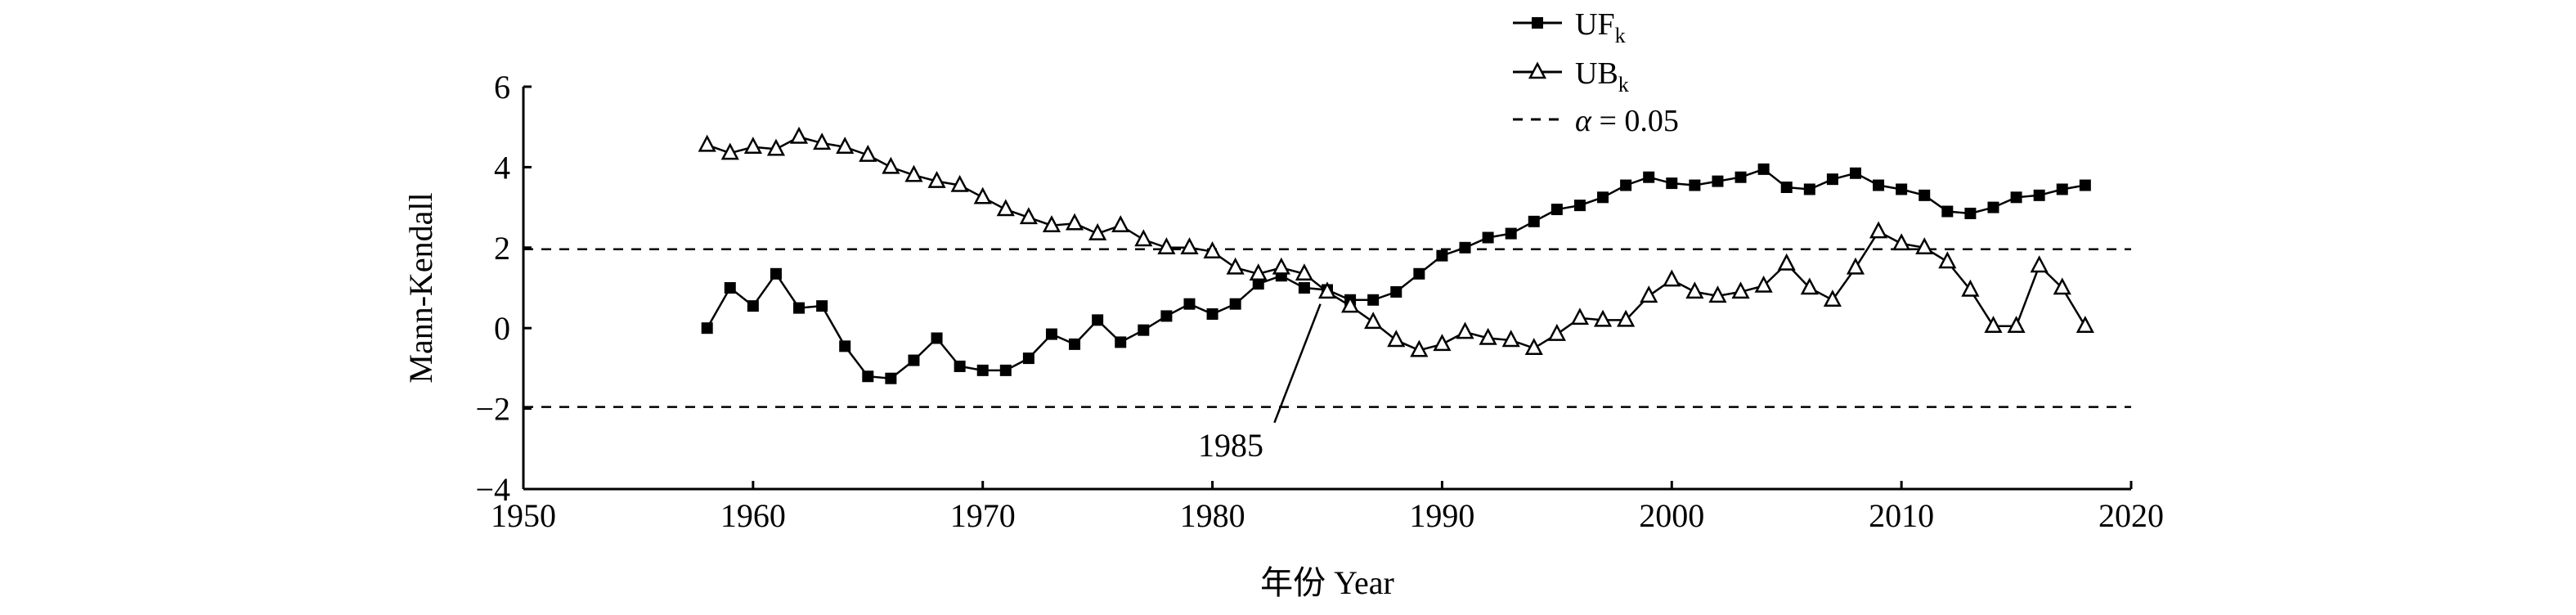 Image resolution: width=2576 pixels, height=615 pixels. I want to click on x-tick-label-1960: 1960, so click(753, 515).